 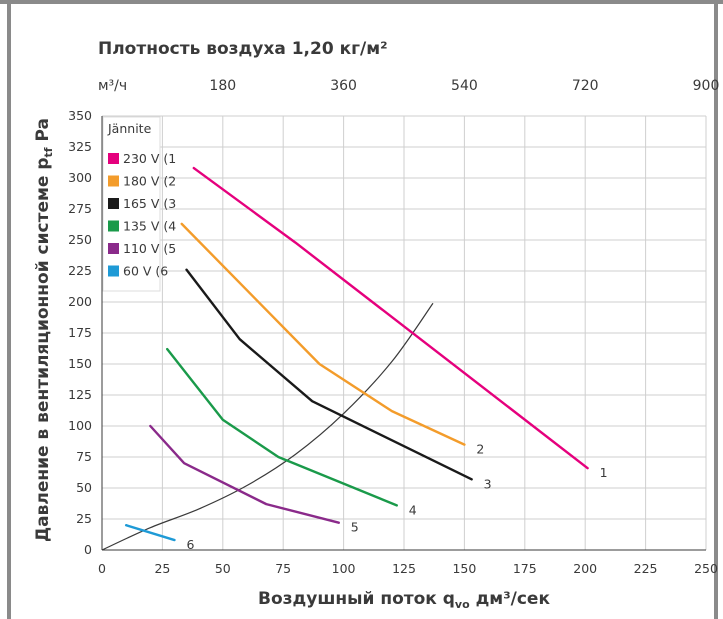 I want to click on y-tick-label: 150, so click(x=80, y=363).